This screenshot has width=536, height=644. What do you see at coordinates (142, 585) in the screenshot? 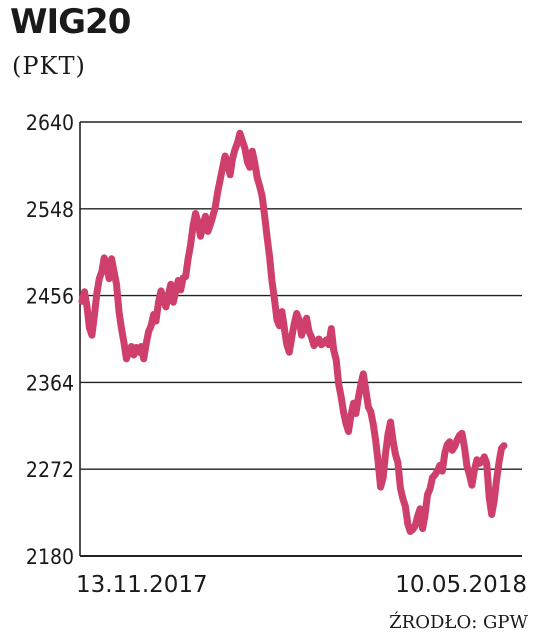
I see `x-start-label: 13.11.2017` at bounding box center [142, 585].